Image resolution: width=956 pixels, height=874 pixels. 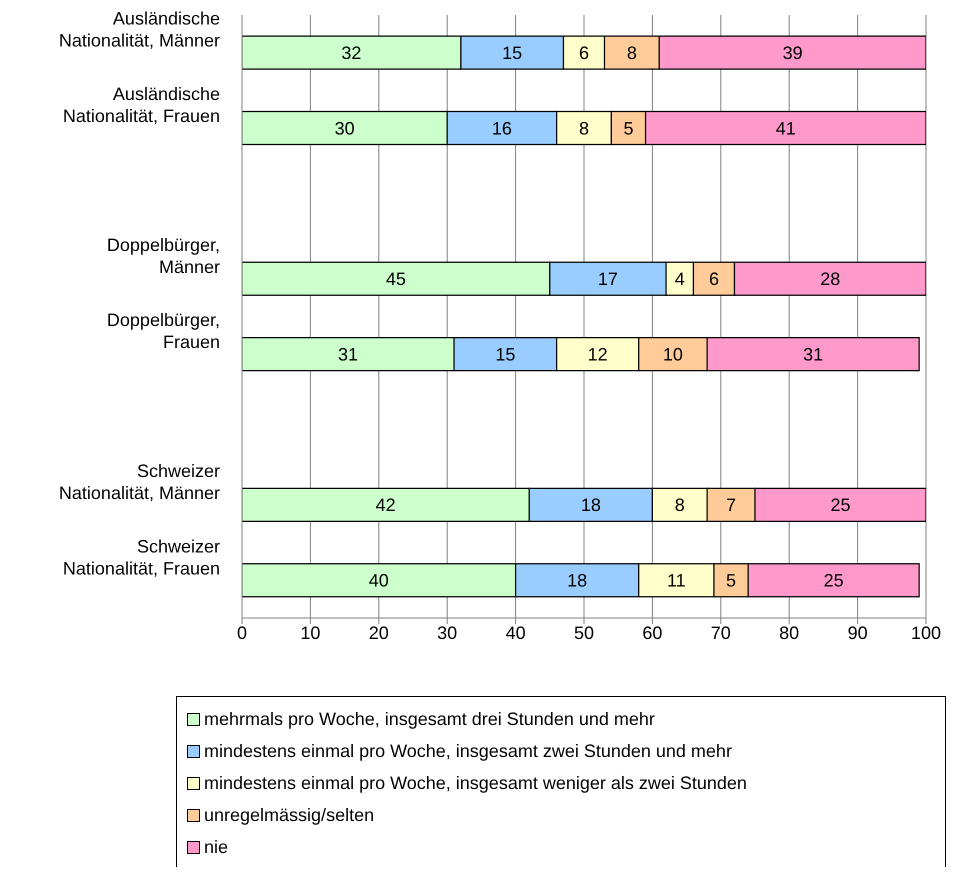 I want to click on x-tick-label: 20, so click(x=378, y=632).